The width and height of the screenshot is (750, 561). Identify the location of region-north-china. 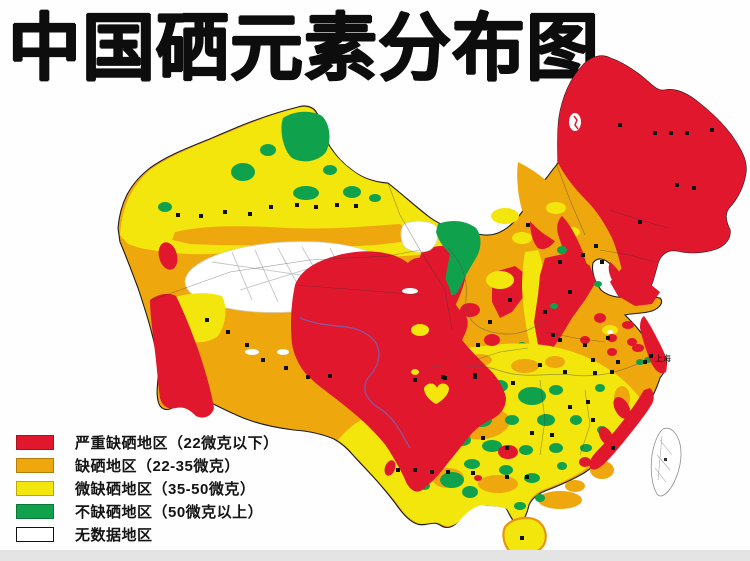
(573, 301).